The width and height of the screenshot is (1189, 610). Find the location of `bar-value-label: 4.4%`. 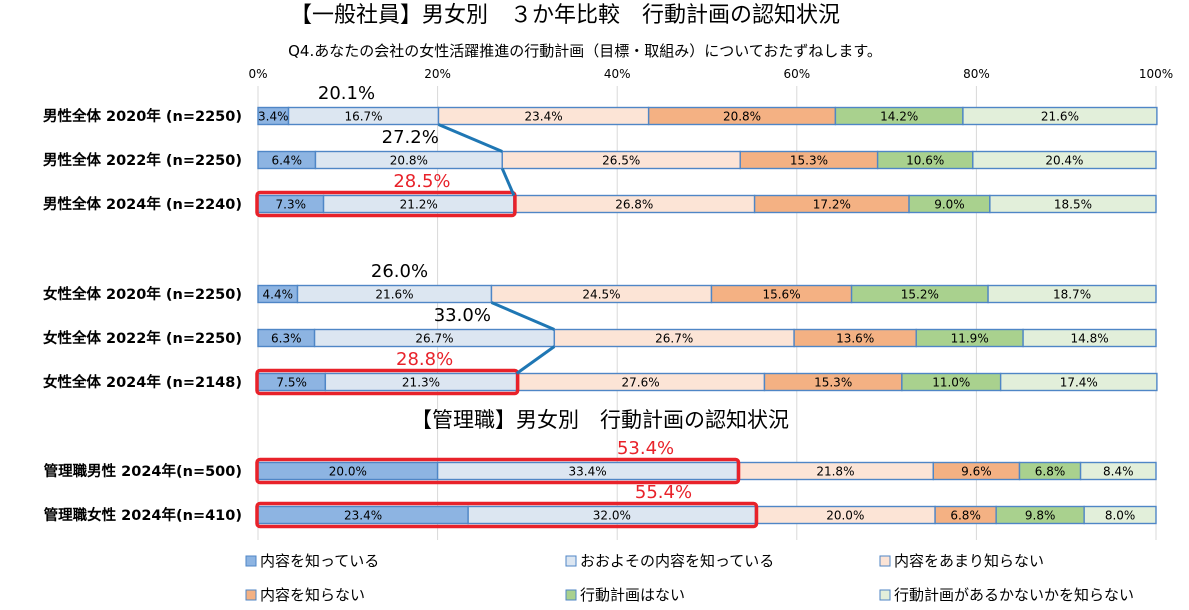

bar-value-label: 4.4% is located at coordinates (278, 295).